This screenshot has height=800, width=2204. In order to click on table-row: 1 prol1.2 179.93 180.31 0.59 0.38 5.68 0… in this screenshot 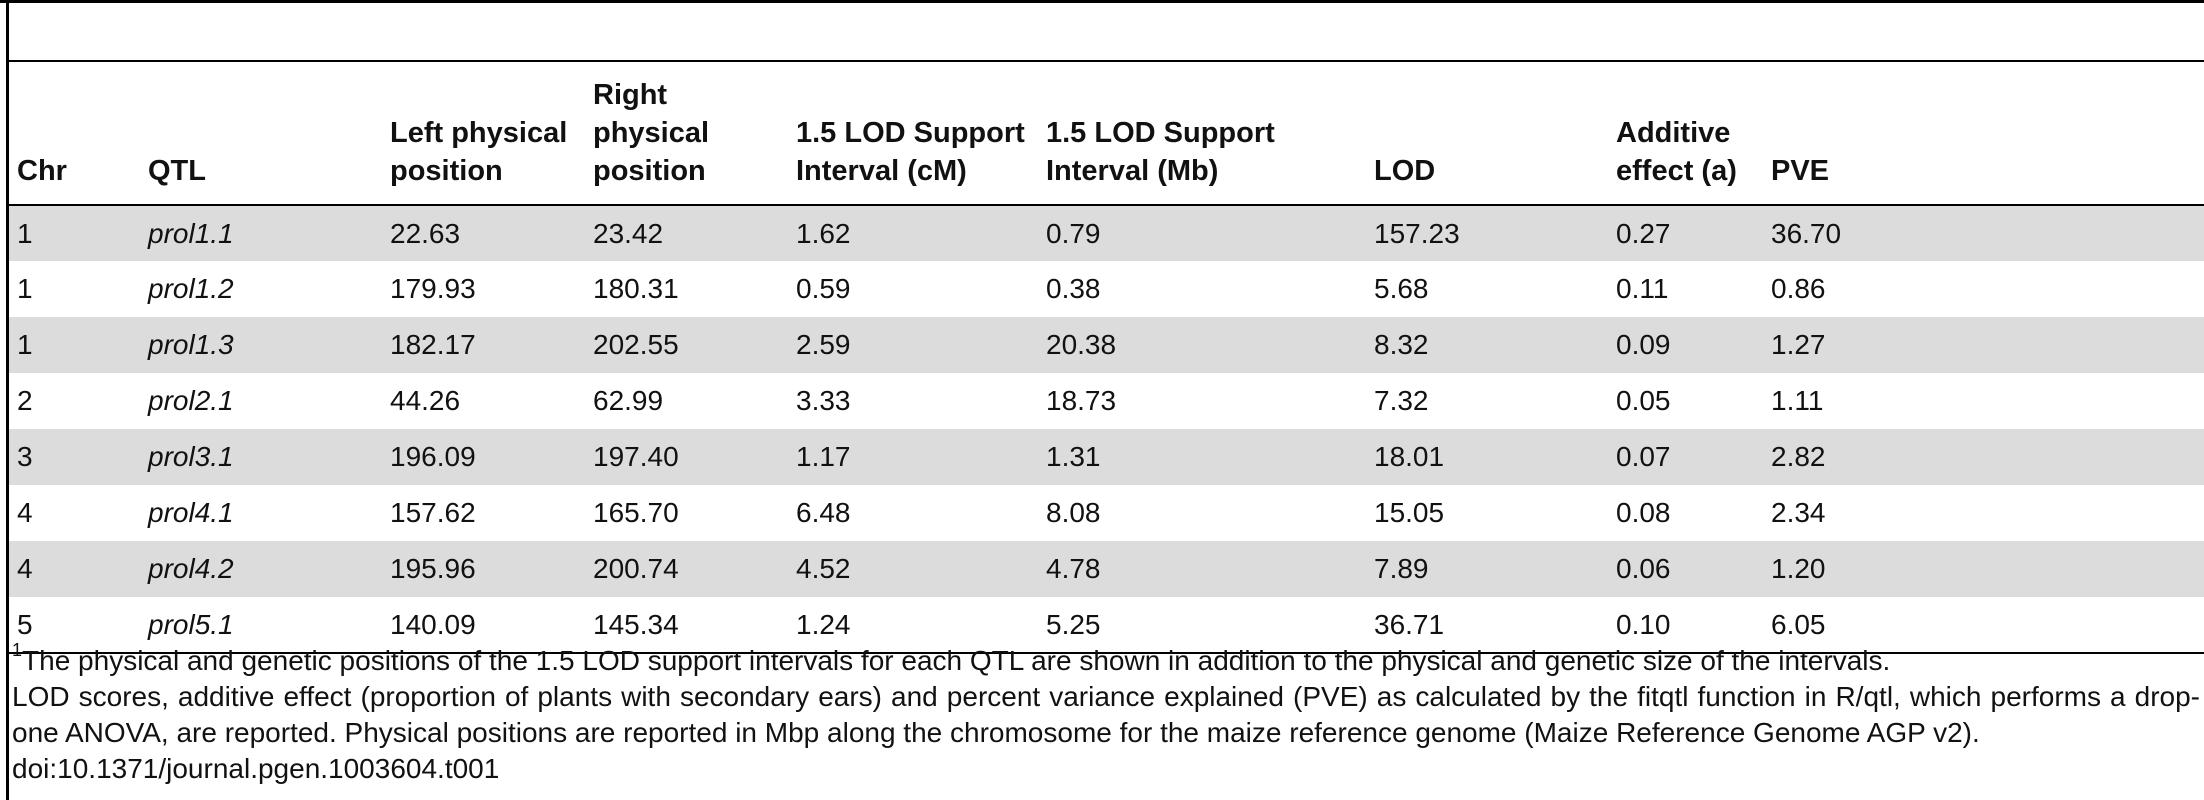, I will do `click(1106, 289)`.